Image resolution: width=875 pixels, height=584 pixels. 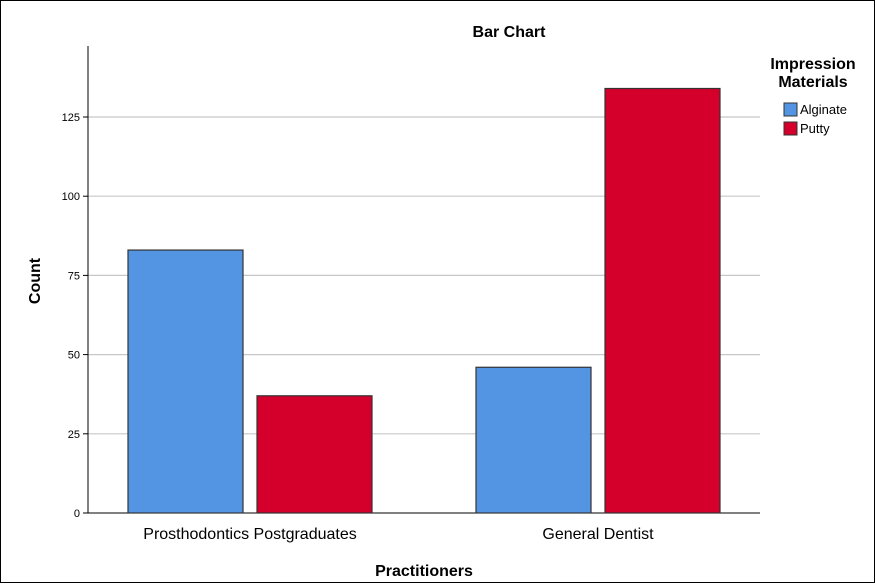 I want to click on x-axis-title: Practitioners, so click(x=424, y=571).